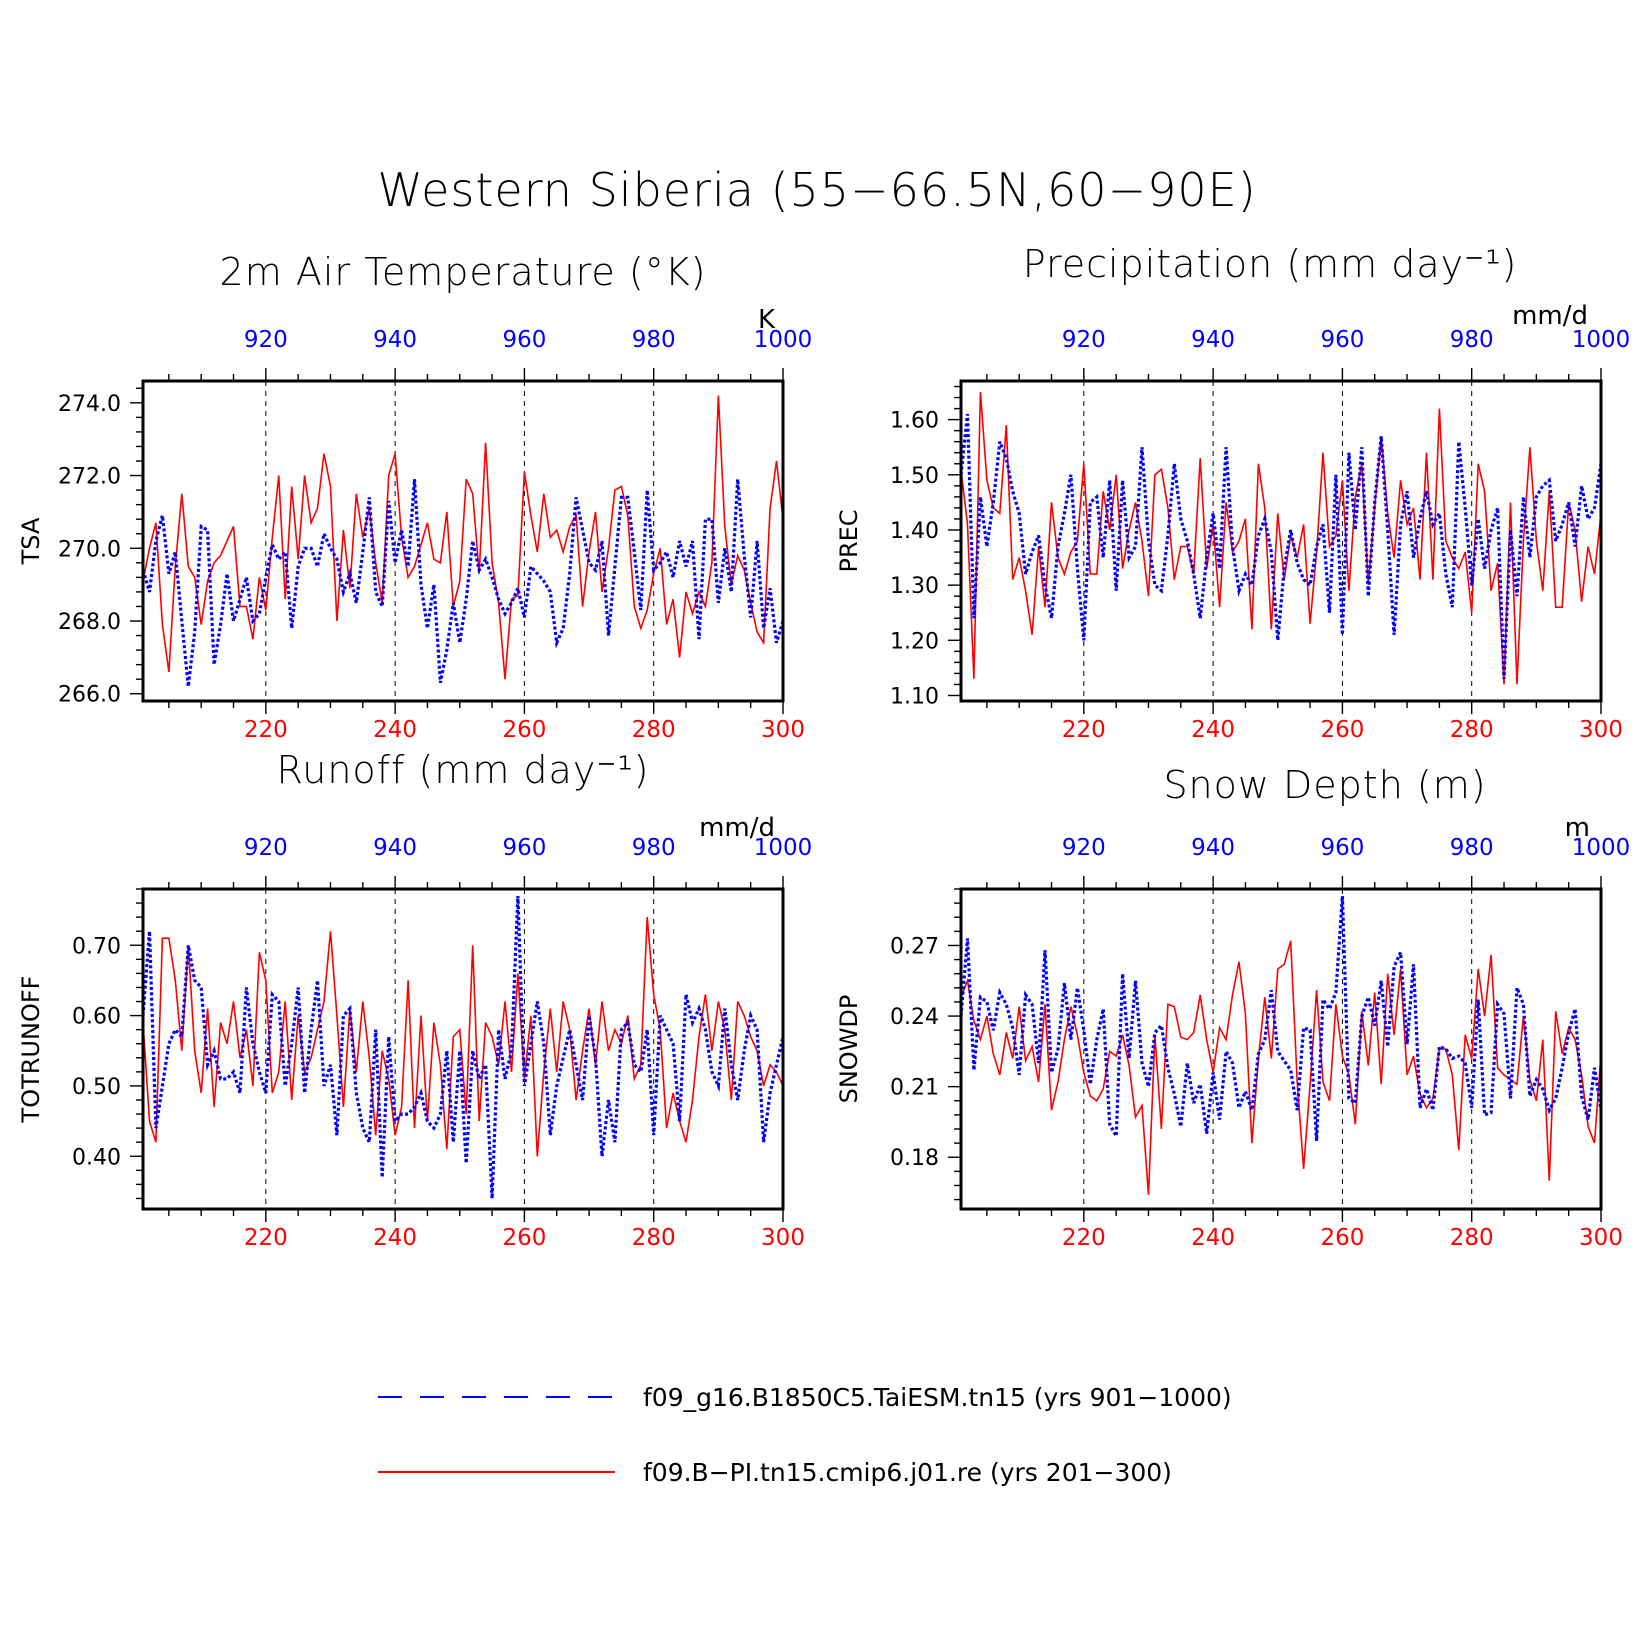 The height and width of the screenshot is (1638, 1635). I want to click on y-axis-label: TSA, so click(31, 541).